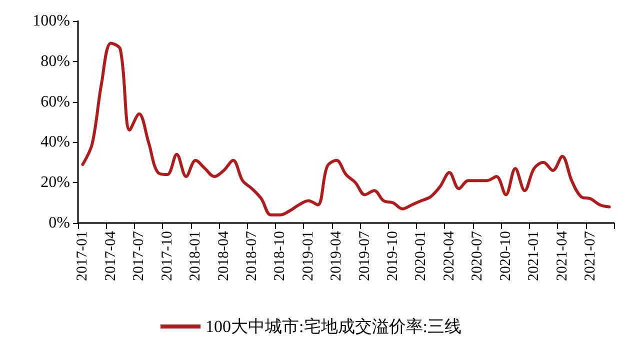  I want to click on x-tick-label: 2017-04, so click(110, 255).